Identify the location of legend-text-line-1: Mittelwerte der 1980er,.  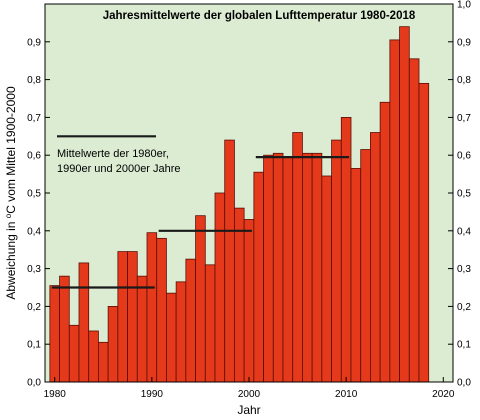
(113, 154).